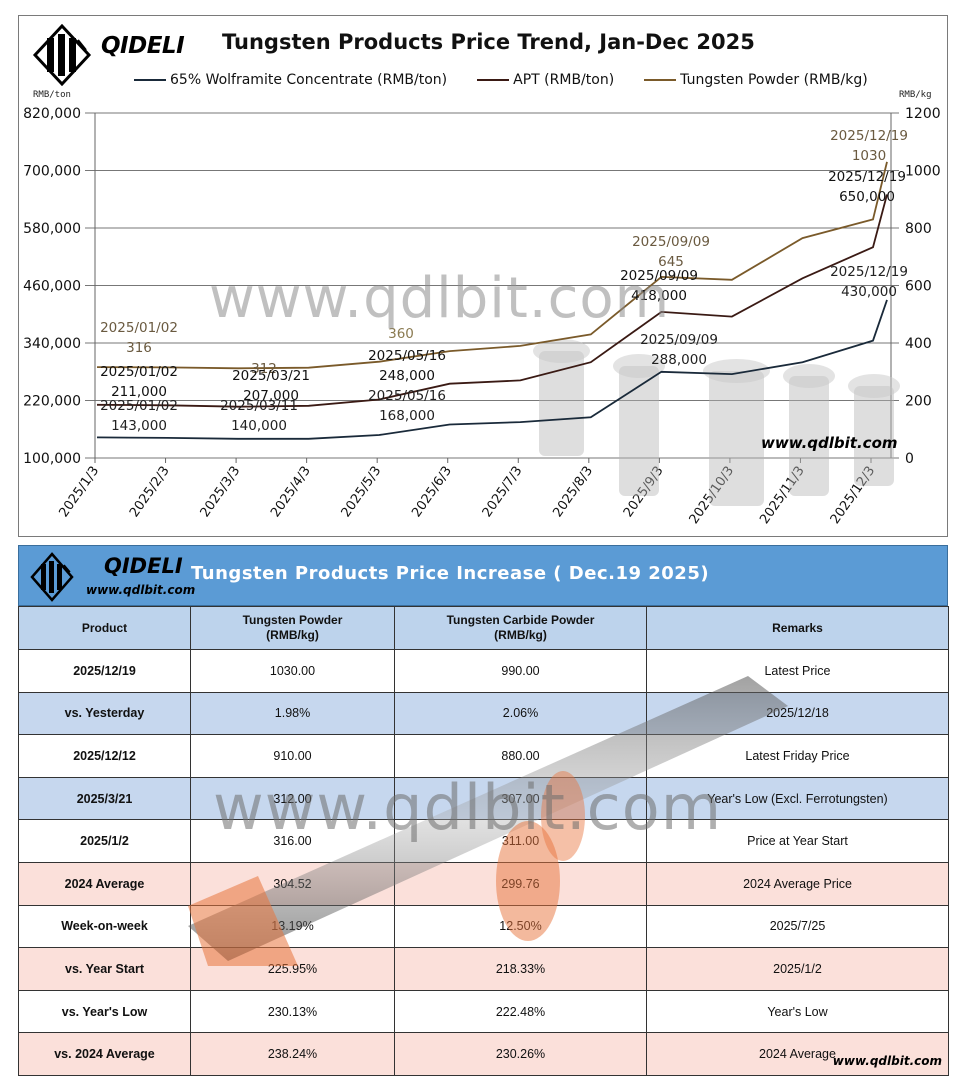 This screenshot has width=960, height=1090. I want to click on column-header-carbide-powder: Tungsten Carbide Powder (RMB/kg), so click(520, 628).